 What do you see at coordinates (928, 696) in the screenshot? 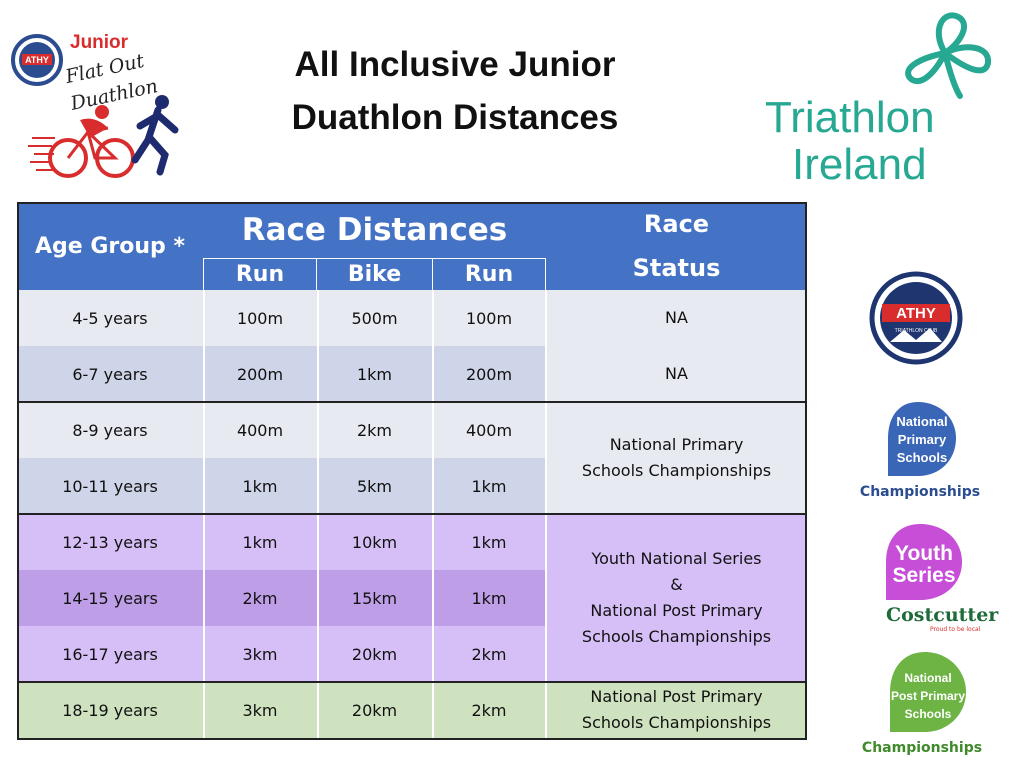
I see `svg-text: Post Primary` at bounding box center [928, 696].